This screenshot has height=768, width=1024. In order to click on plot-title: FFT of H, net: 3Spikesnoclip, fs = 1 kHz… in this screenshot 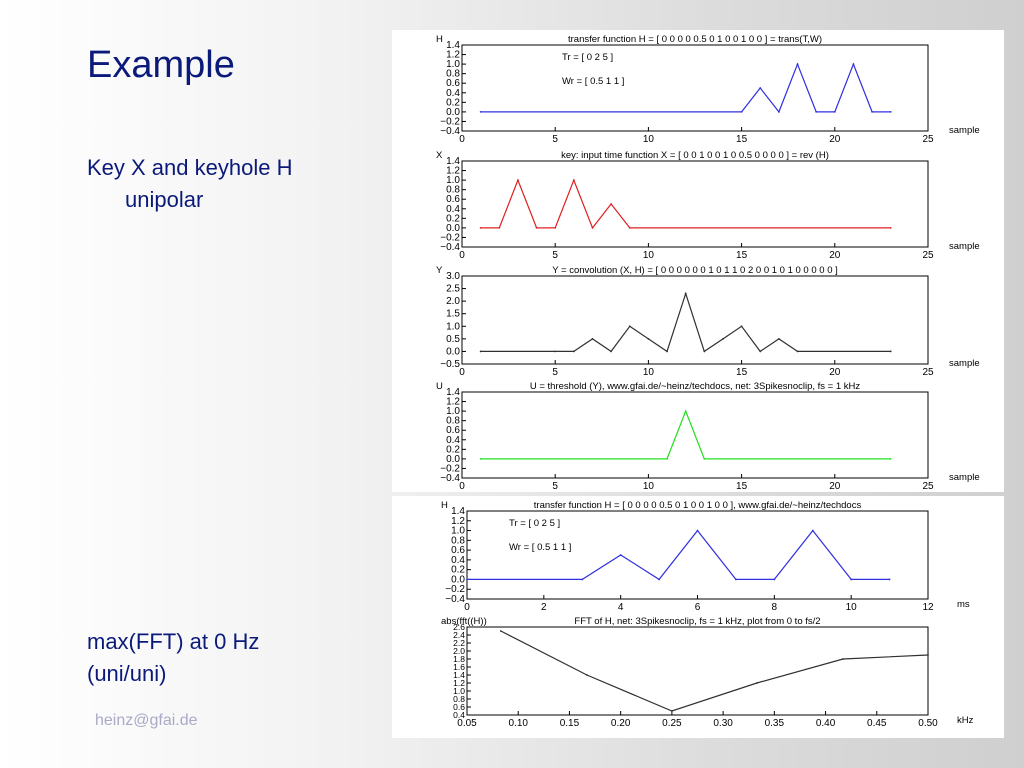, I will do `click(697, 621)`.